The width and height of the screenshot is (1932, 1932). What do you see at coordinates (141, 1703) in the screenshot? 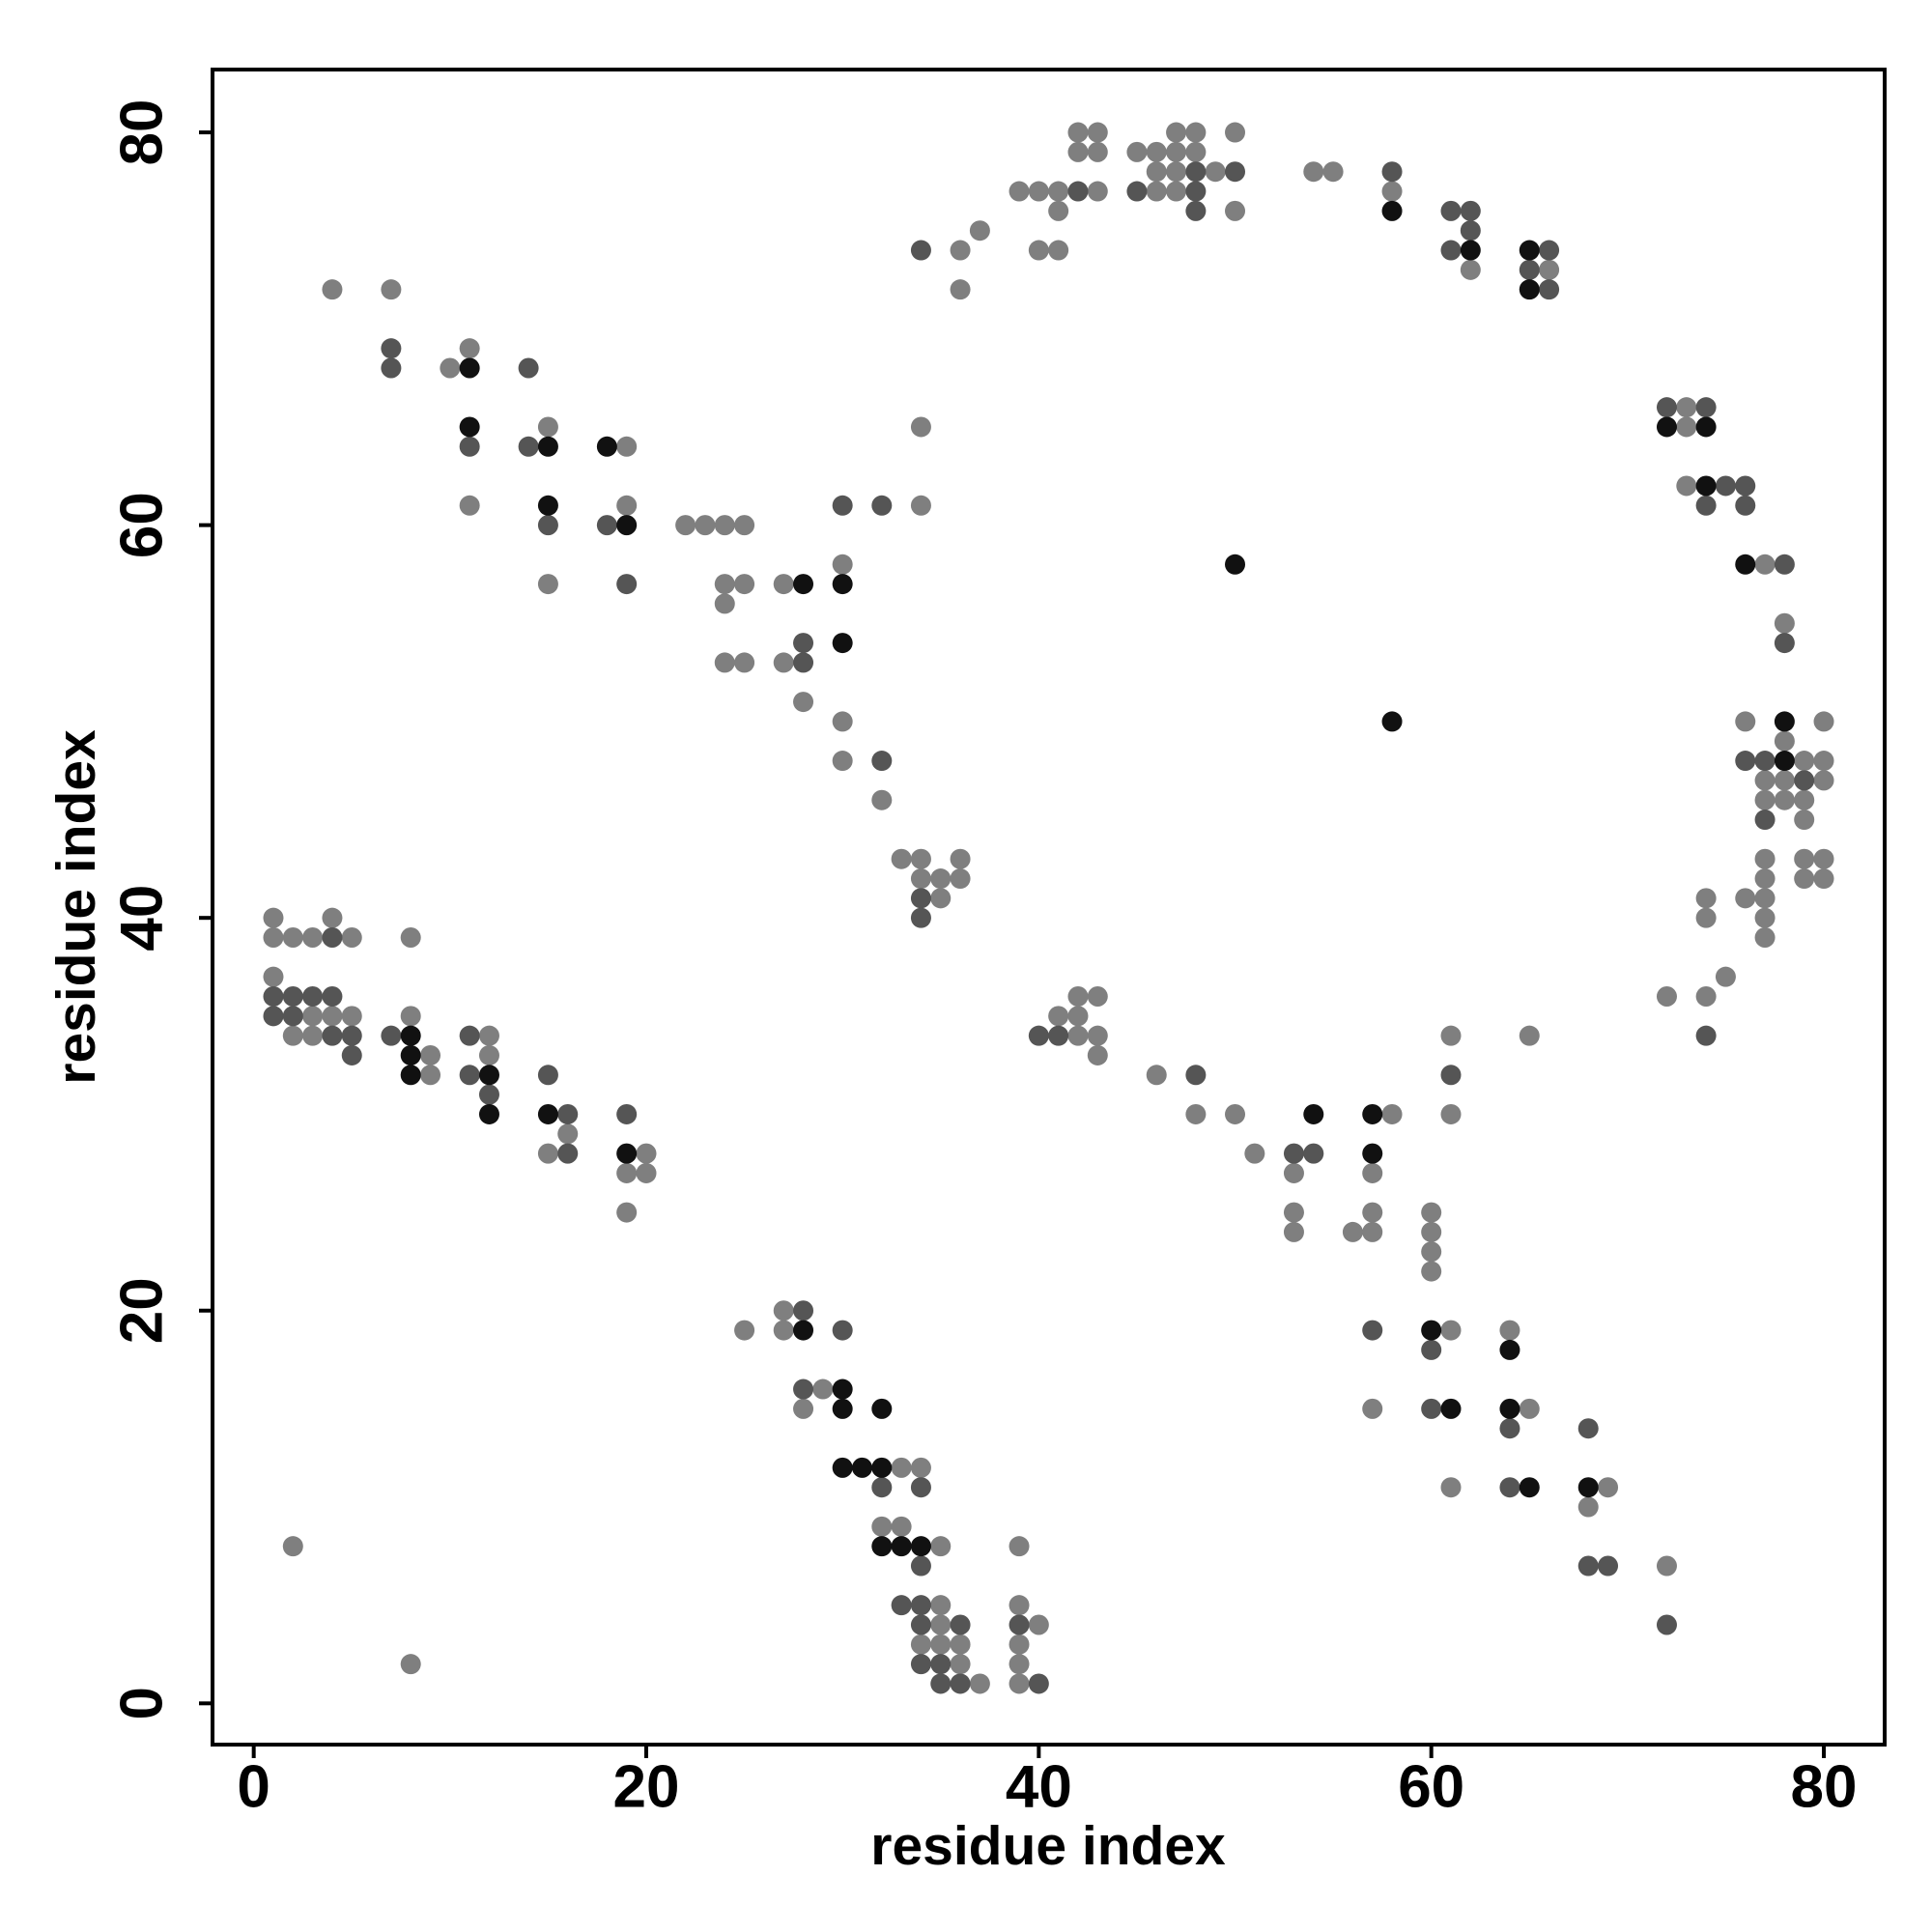
I see `y-tick-label: 0` at bounding box center [141, 1703].